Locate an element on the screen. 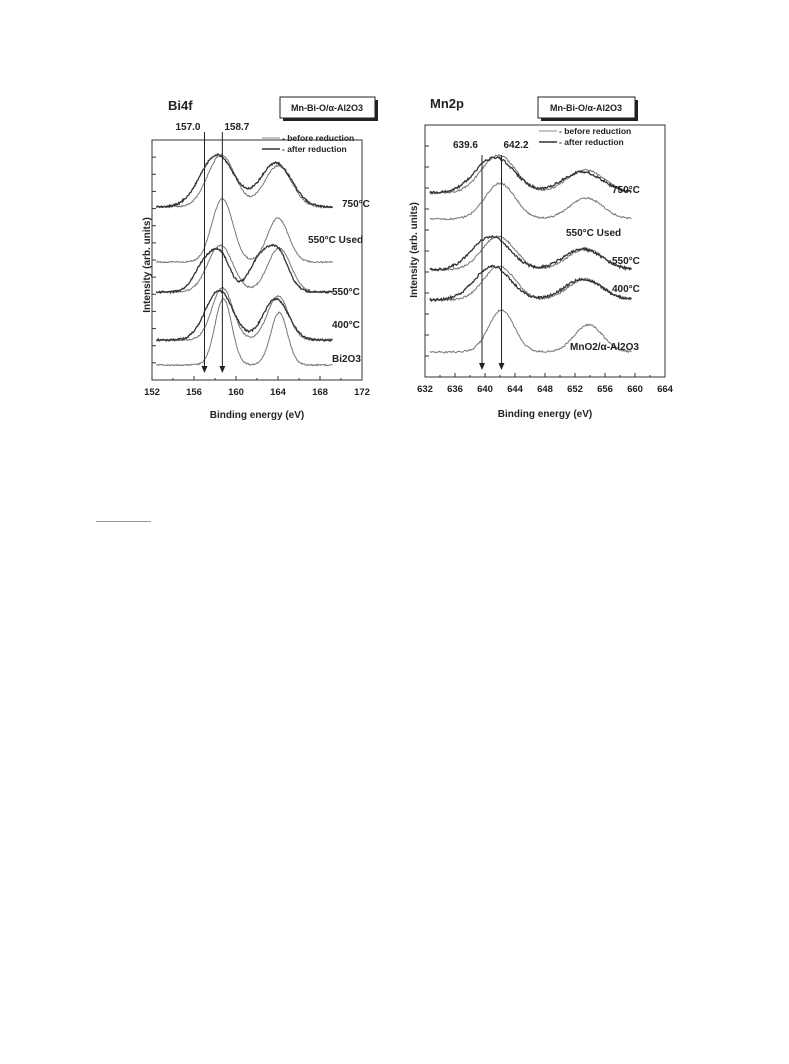 This screenshot has height=1064, width=789. bi4f-x-tick-label: 168 is located at coordinates (320, 392).